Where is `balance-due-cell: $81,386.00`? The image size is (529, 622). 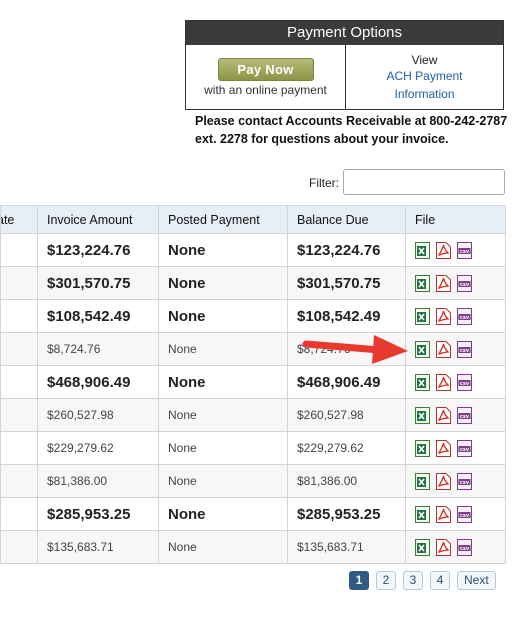 balance-due-cell: $81,386.00 is located at coordinates (346, 481).